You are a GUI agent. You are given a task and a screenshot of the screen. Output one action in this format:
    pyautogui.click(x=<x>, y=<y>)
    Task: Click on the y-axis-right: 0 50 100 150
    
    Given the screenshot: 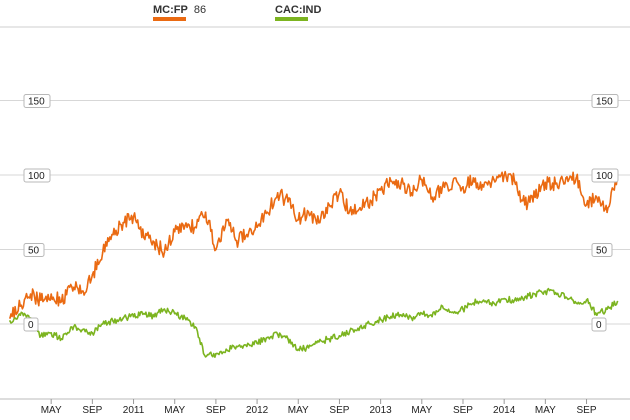 What is the action you would take?
    pyautogui.click(x=605, y=213)
    